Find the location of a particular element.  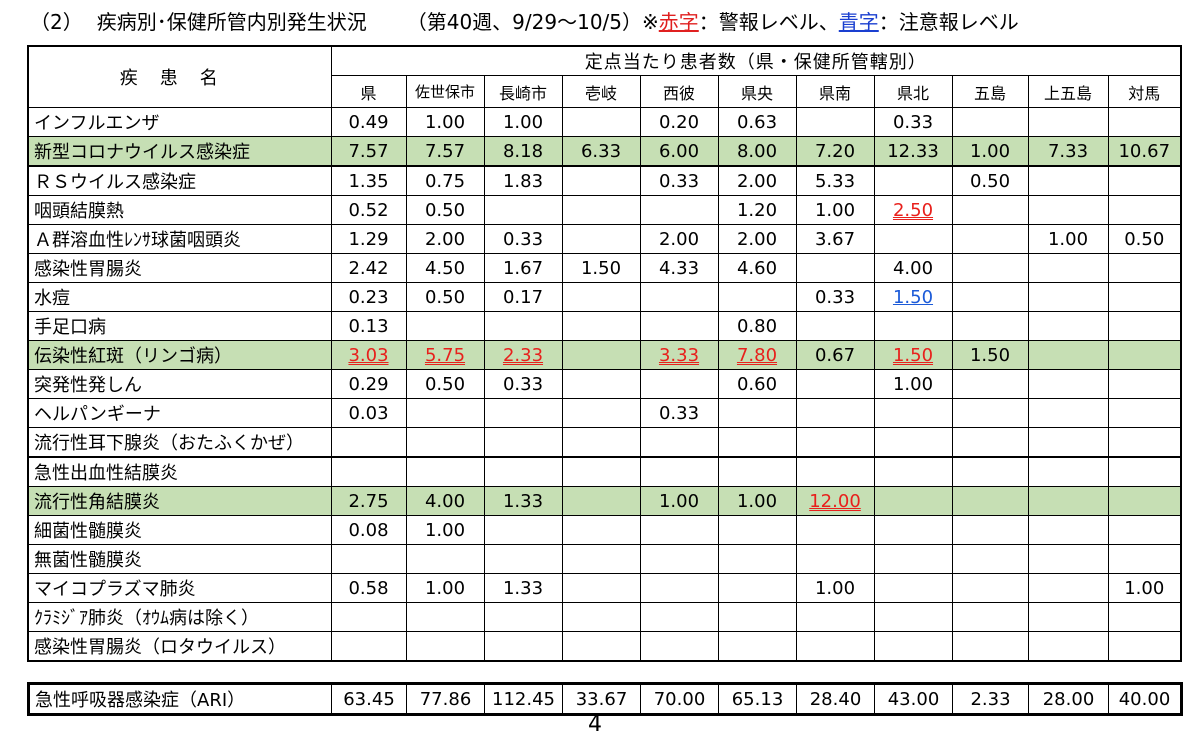

rate-cell: 0.60 is located at coordinates (757, 384).